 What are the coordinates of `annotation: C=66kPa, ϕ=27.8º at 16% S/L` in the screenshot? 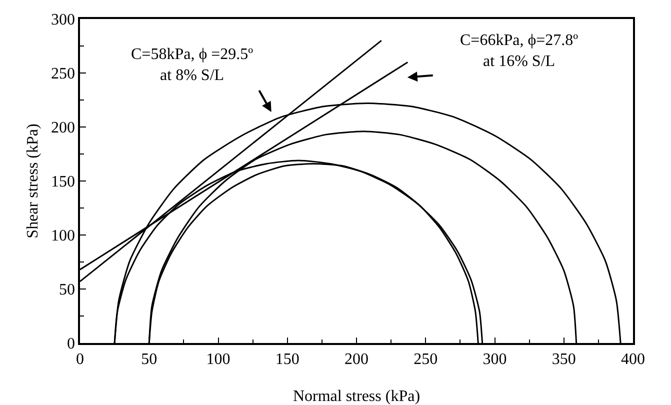 It's located at (519, 51).